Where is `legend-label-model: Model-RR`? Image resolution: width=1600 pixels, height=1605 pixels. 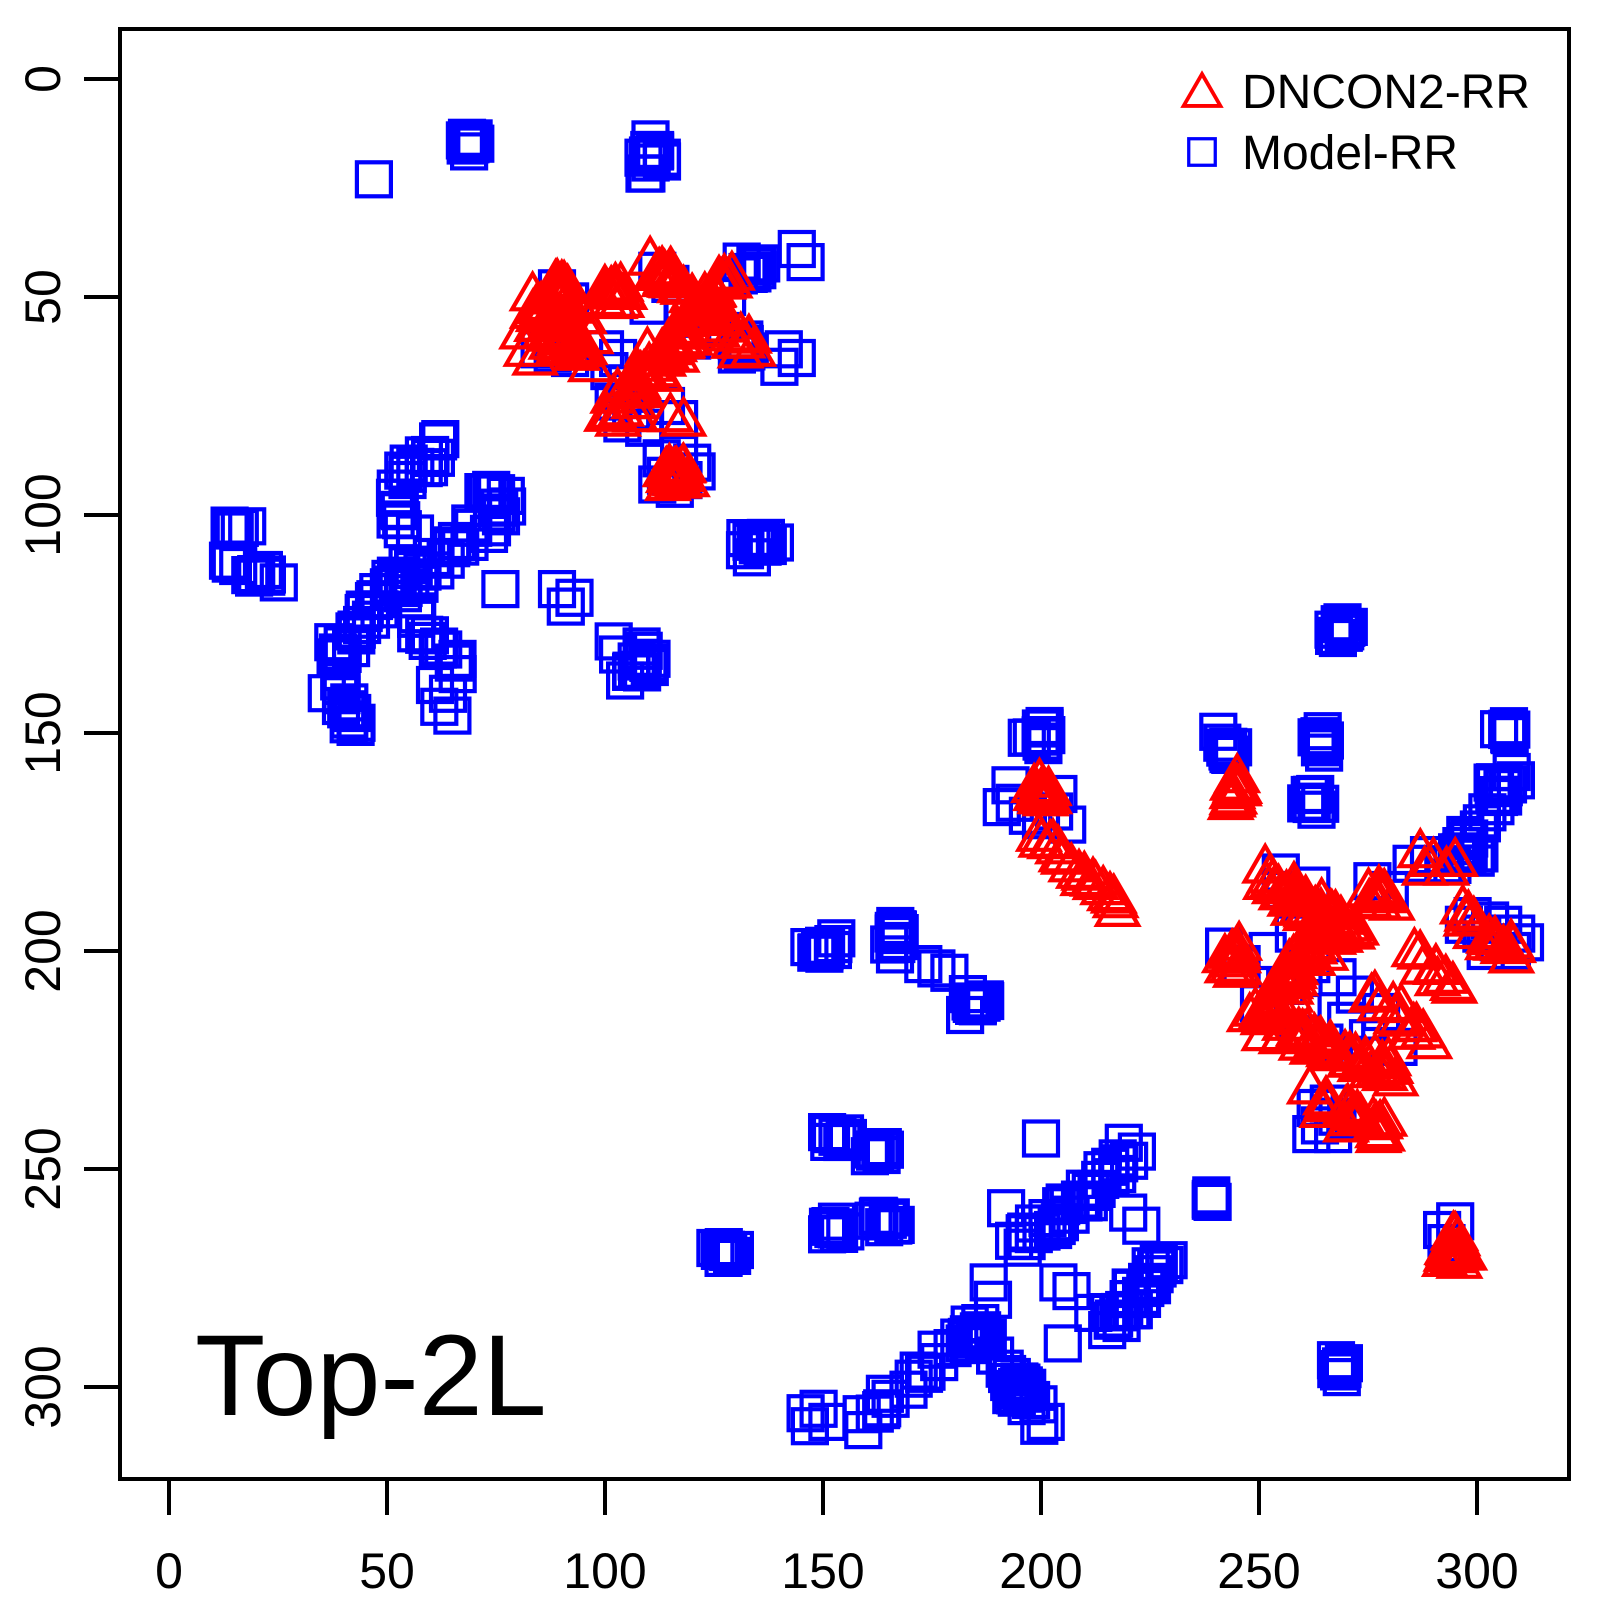
legend-label-model: Model-RR is located at coordinates (1350, 153).